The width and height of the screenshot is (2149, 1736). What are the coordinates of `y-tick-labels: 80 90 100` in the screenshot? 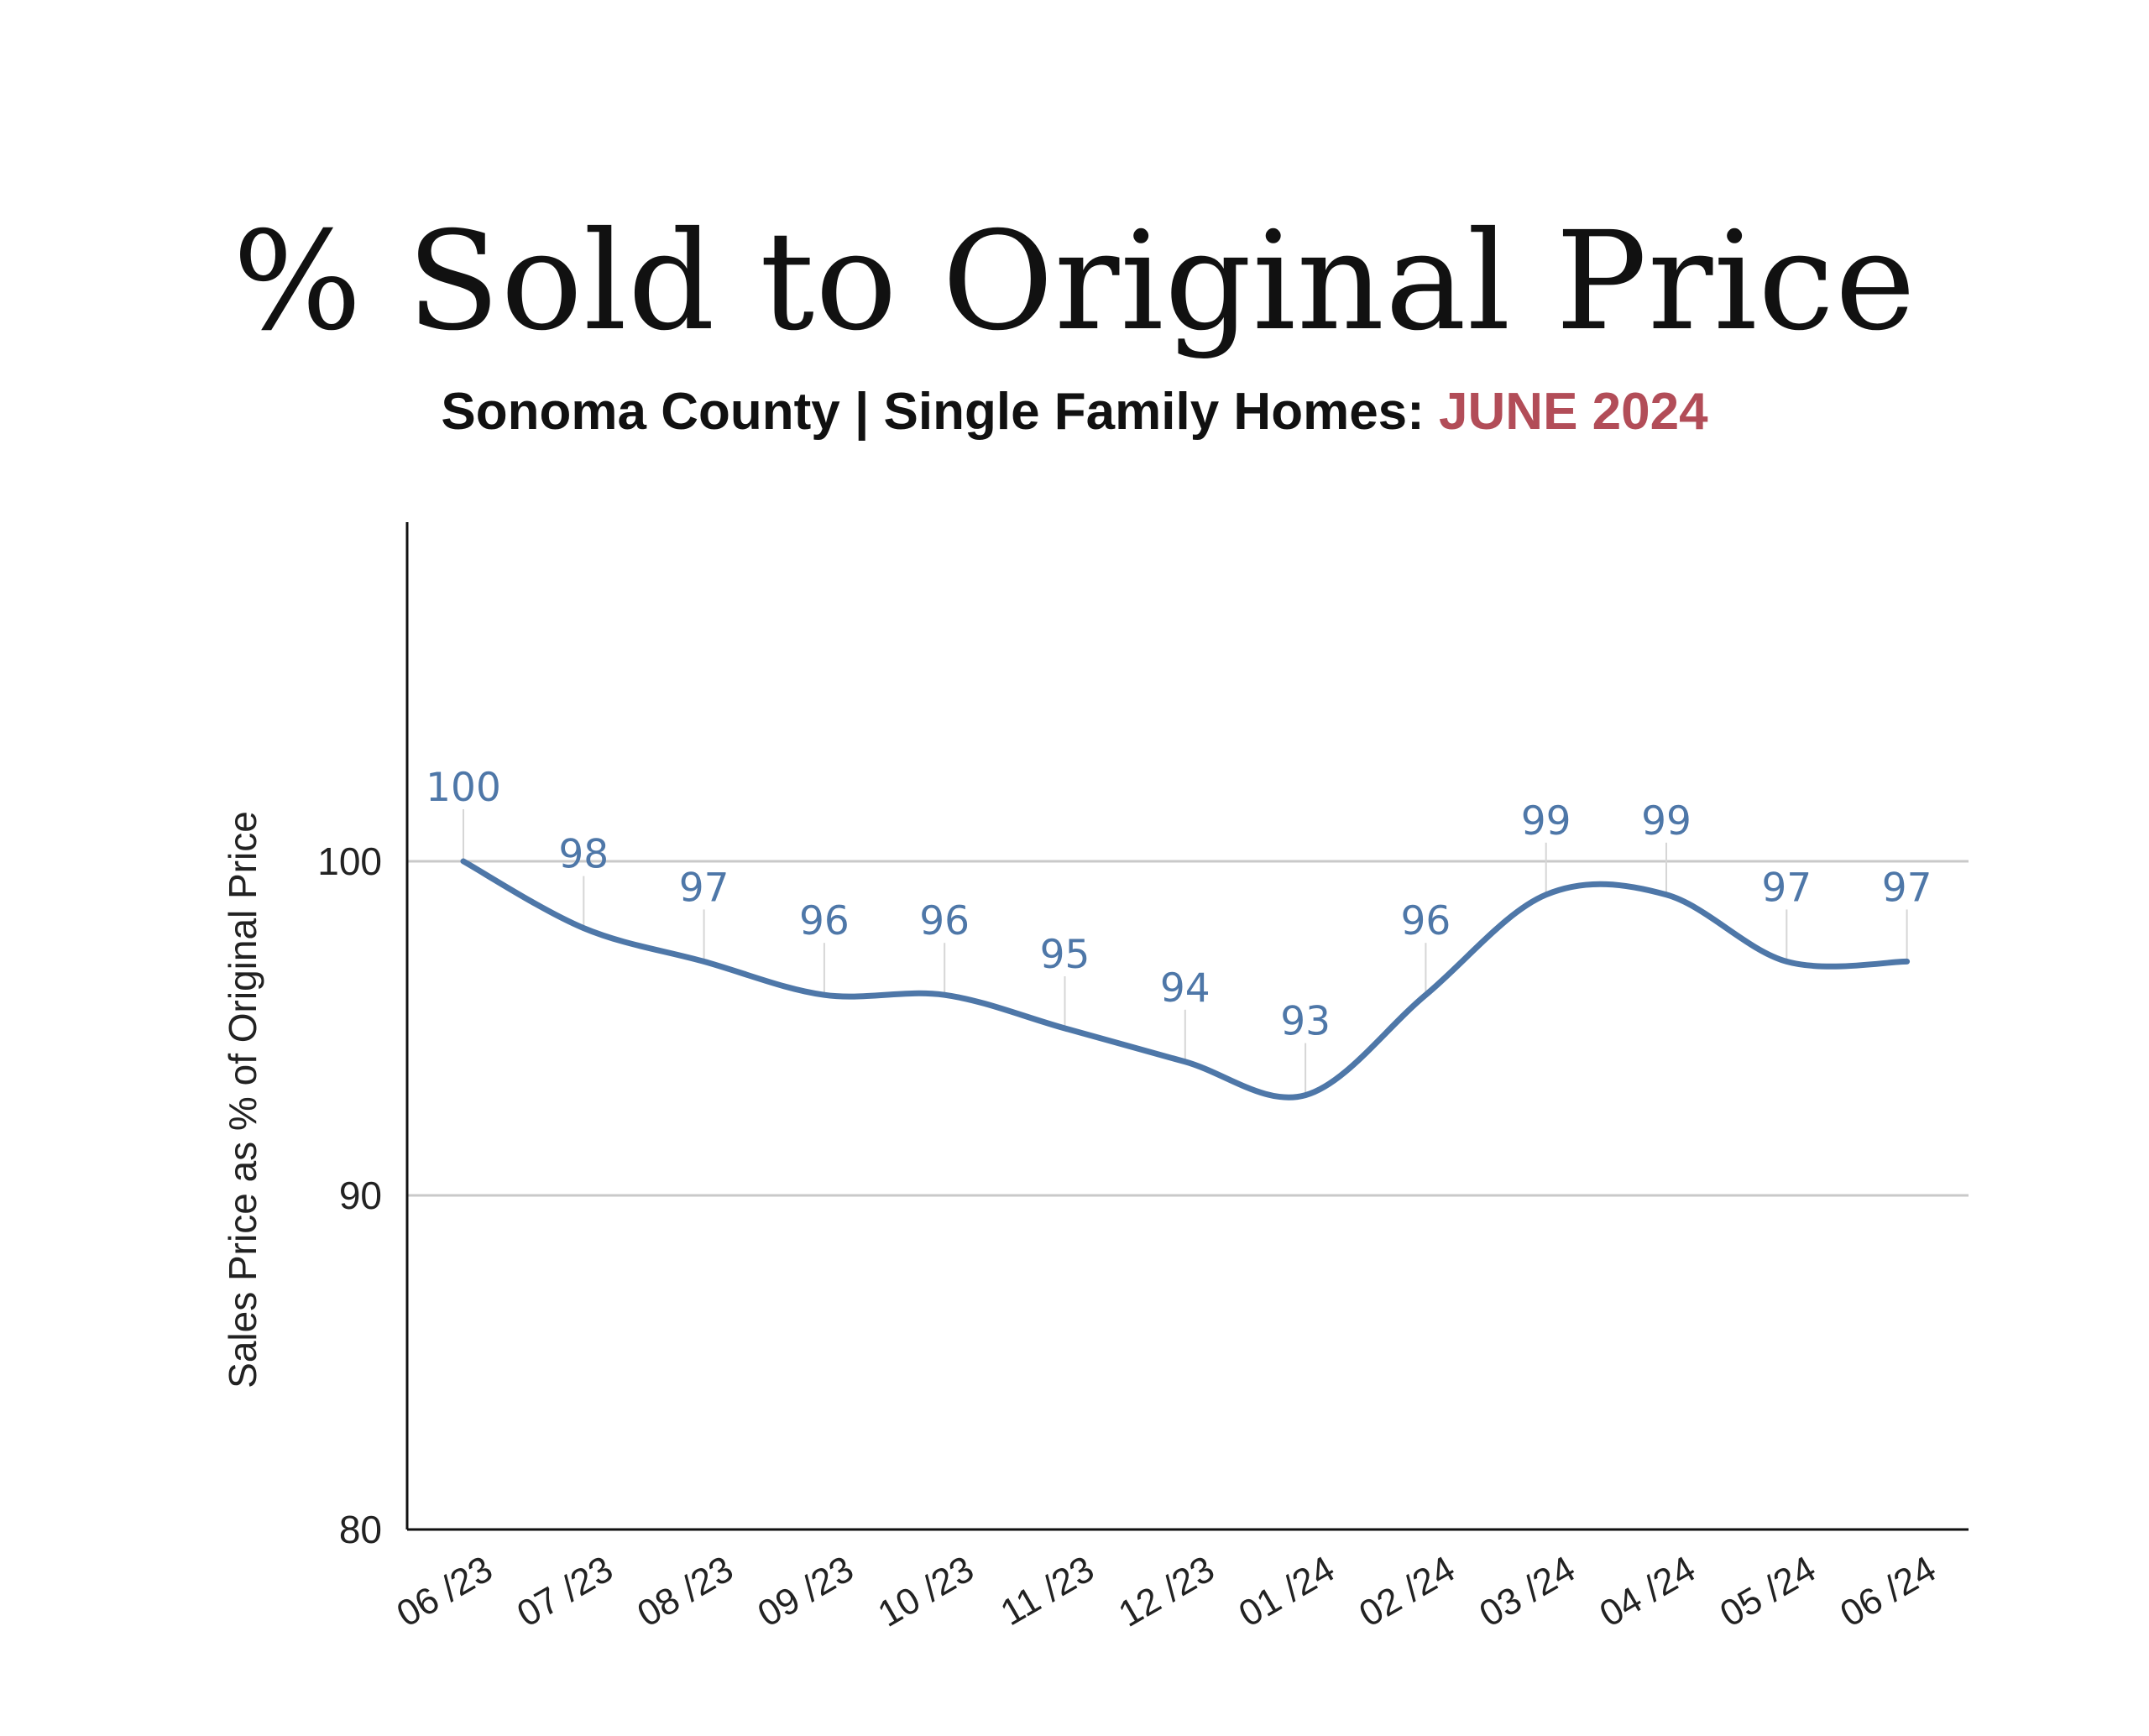 It's located at (349, 1195).